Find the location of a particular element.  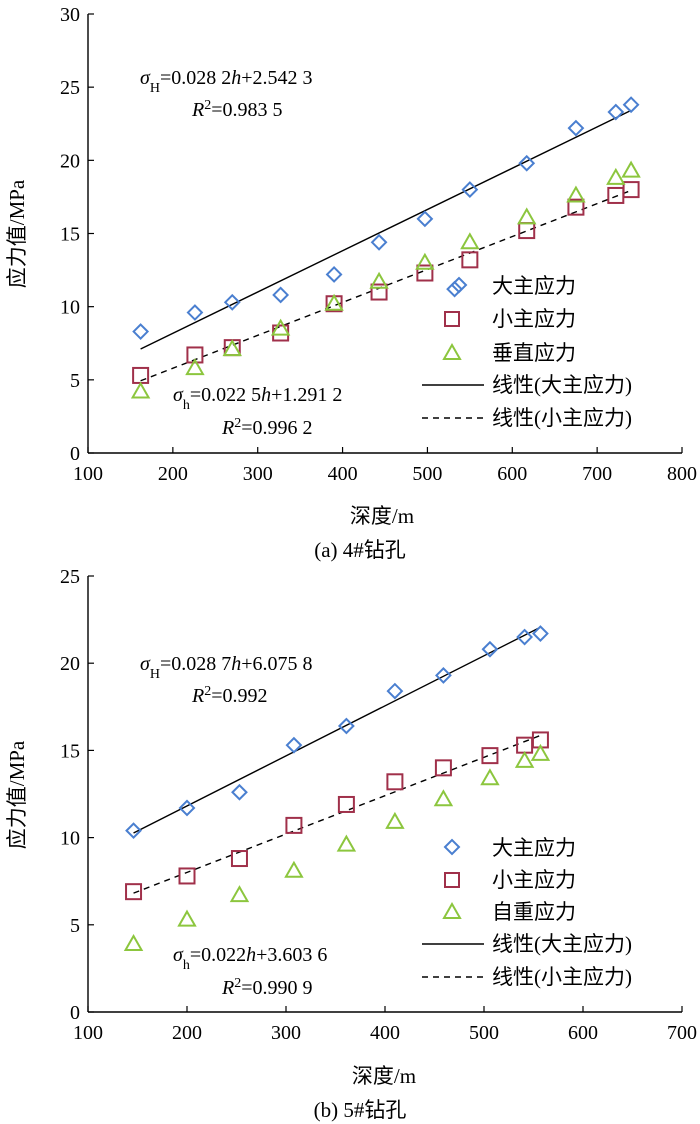

legend-label-vertical: 垂直应力 is located at coordinates (534, 353).